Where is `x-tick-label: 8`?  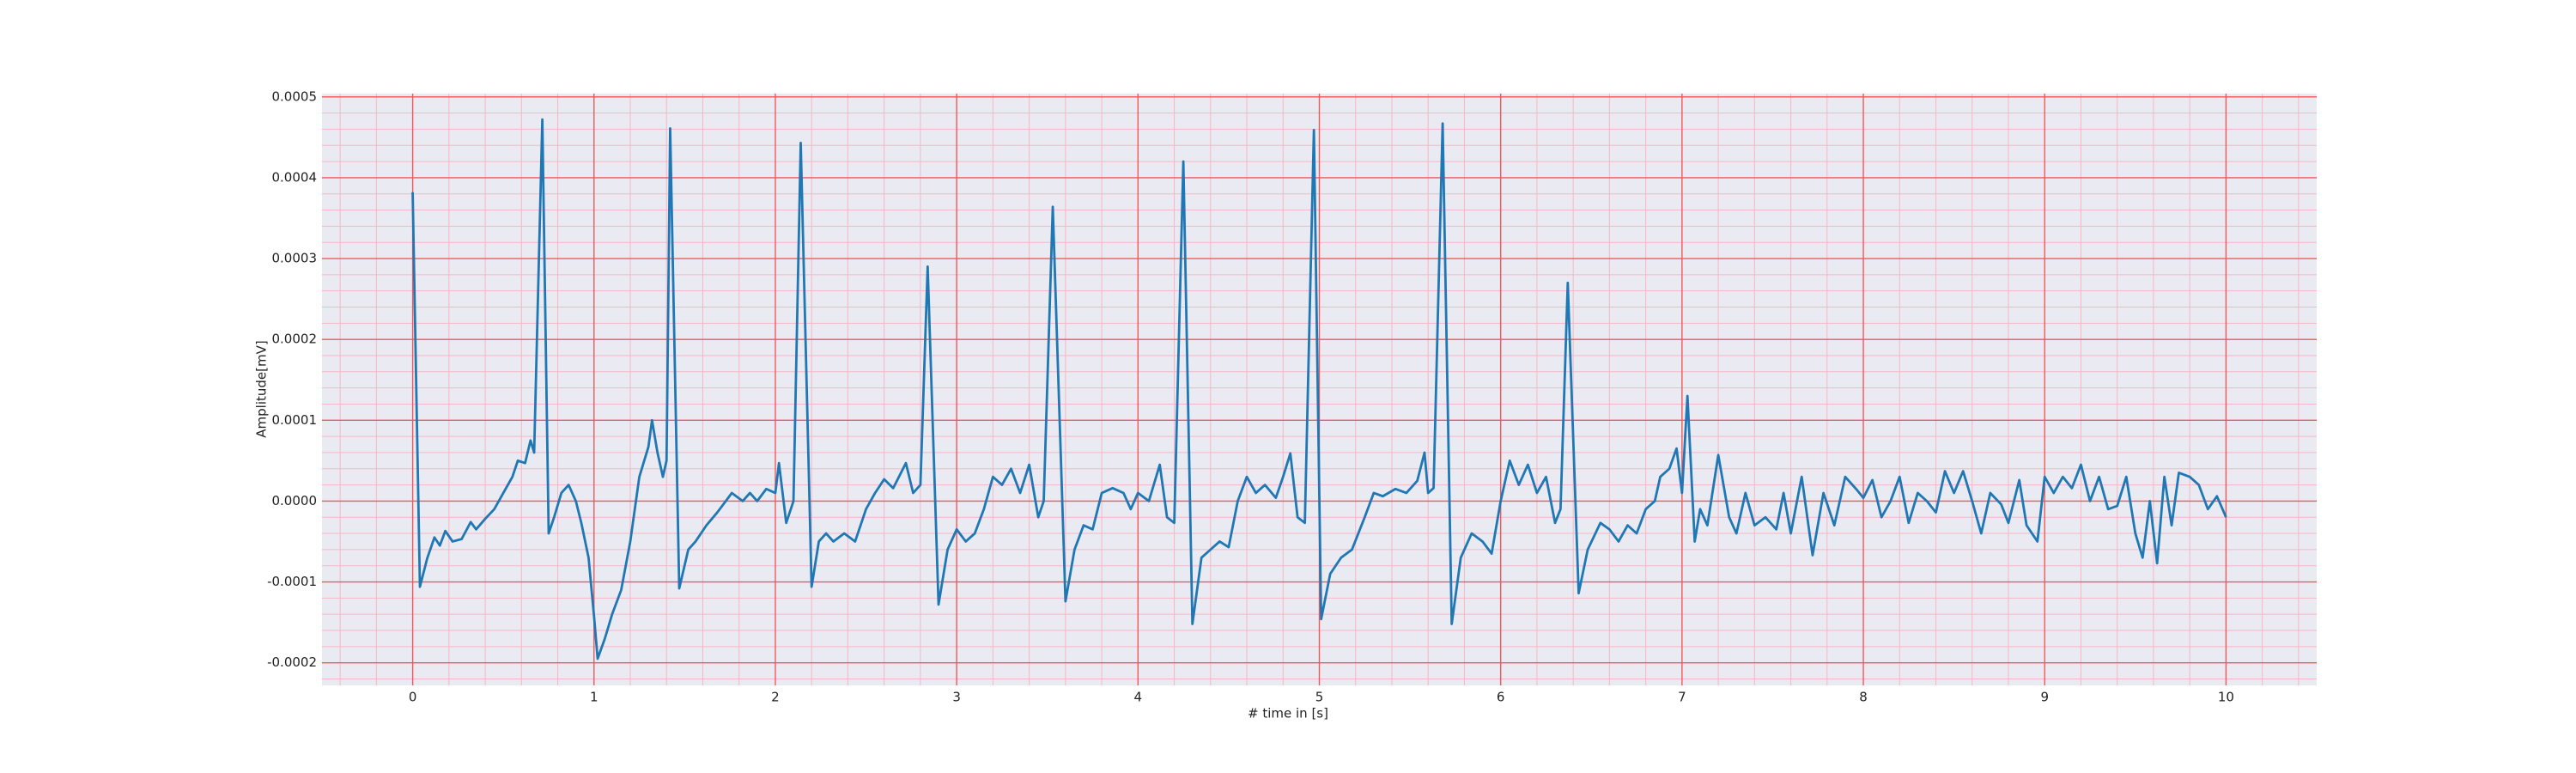 x-tick-label: 8 is located at coordinates (1864, 697).